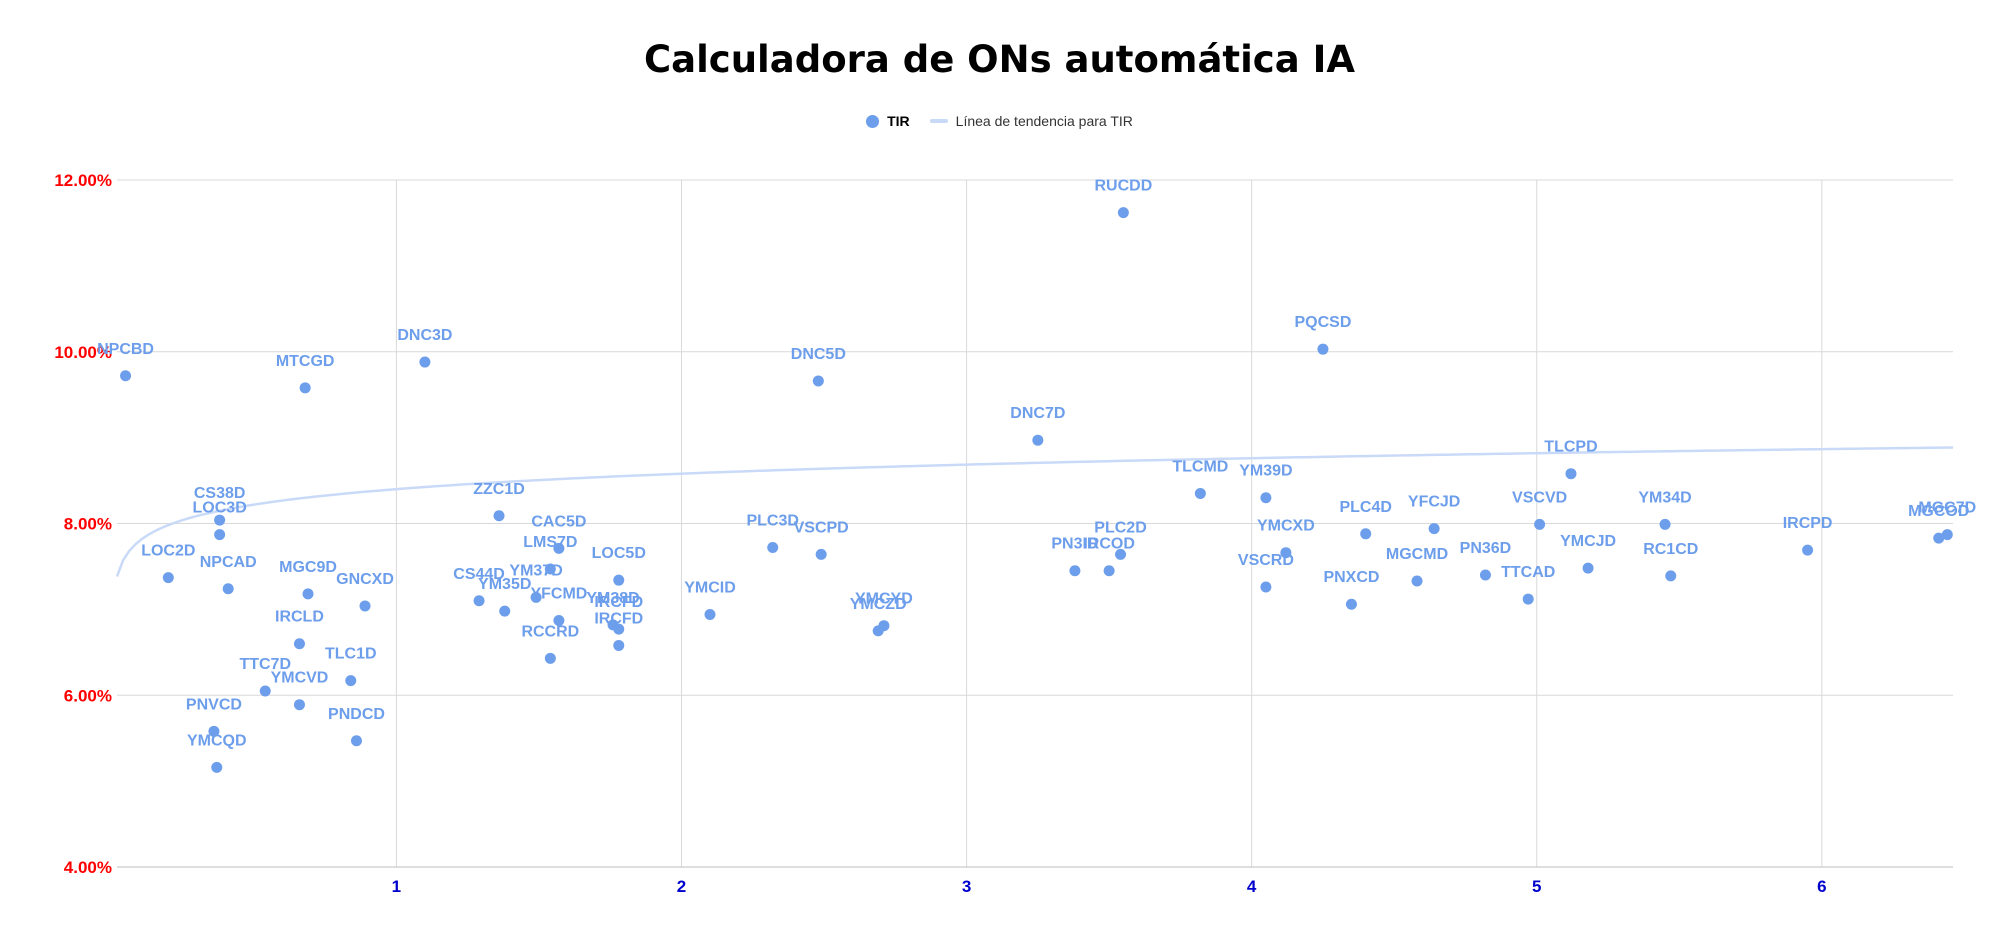 This screenshot has height=943, width=1999. What do you see at coordinates (228, 562) in the screenshot?
I see `data-label: NPCAD` at bounding box center [228, 562].